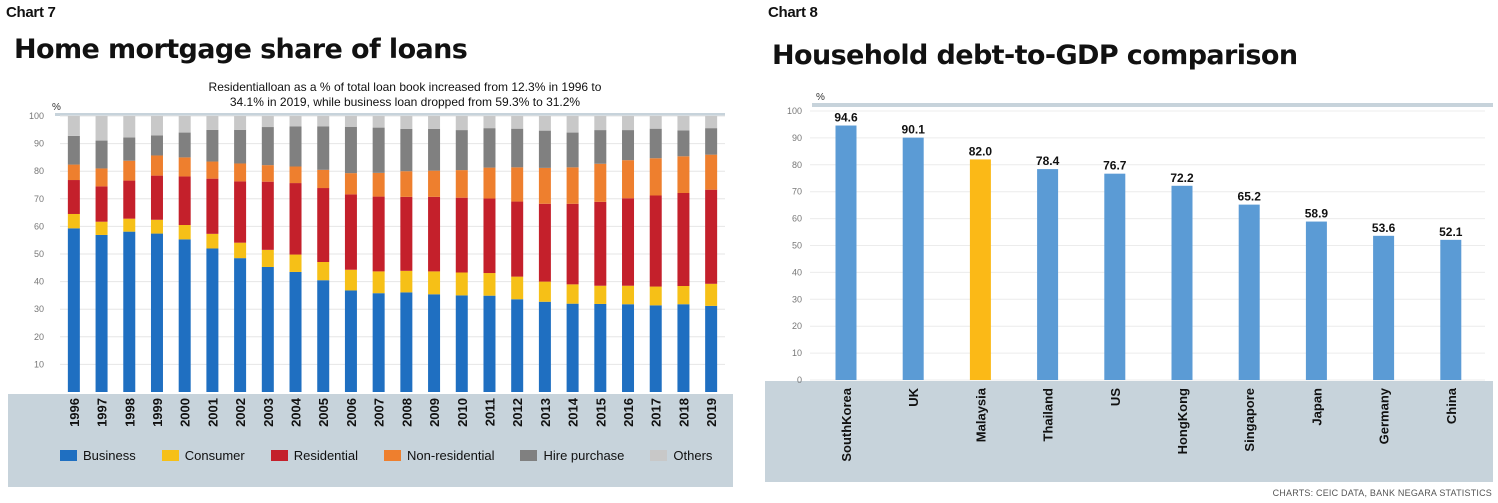 This screenshot has height=503, width=1498. What do you see at coordinates (914, 130) in the screenshot?
I see `chart8-value-label: 90.1` at bounding box center [914, 130].